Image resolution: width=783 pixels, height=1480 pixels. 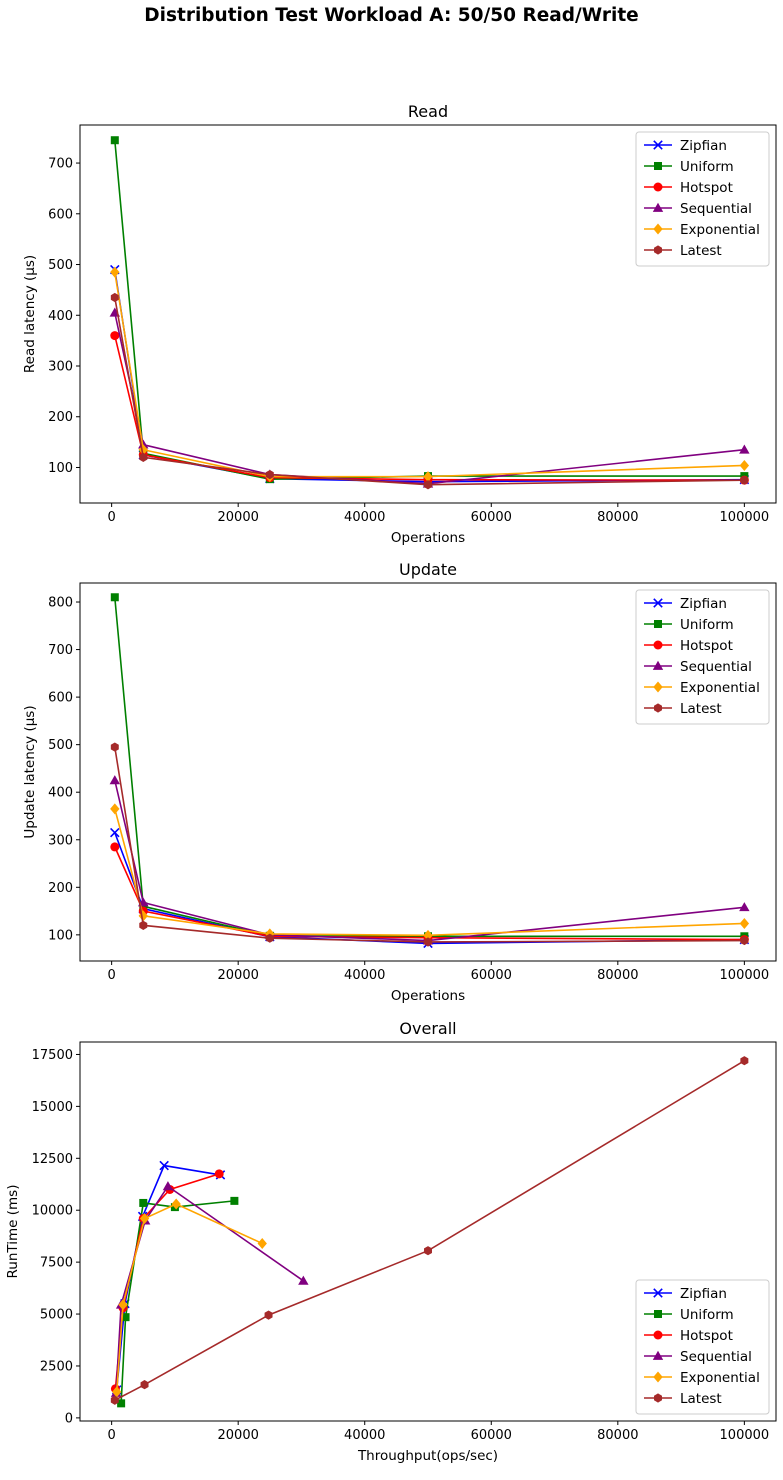 I want to click on chart-title: Read, so click(x=428, y=111).